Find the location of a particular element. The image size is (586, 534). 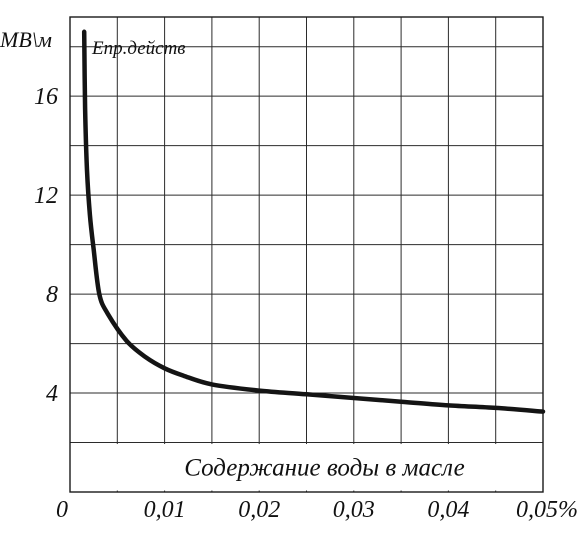

series-label: Eпр.действ is located at coordinates (138, 48).